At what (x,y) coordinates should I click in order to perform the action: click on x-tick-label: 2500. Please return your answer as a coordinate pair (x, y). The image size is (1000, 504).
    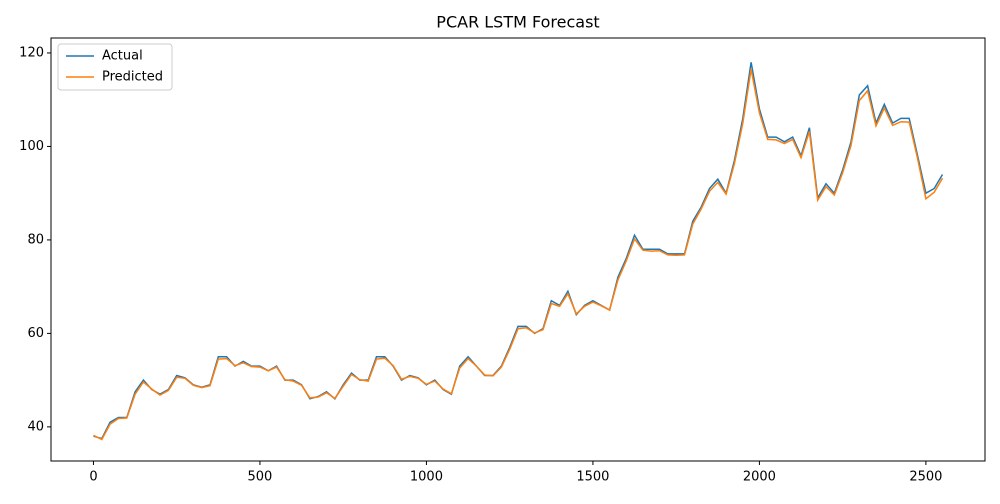
    Looking at the image, I should click on (925, 477).